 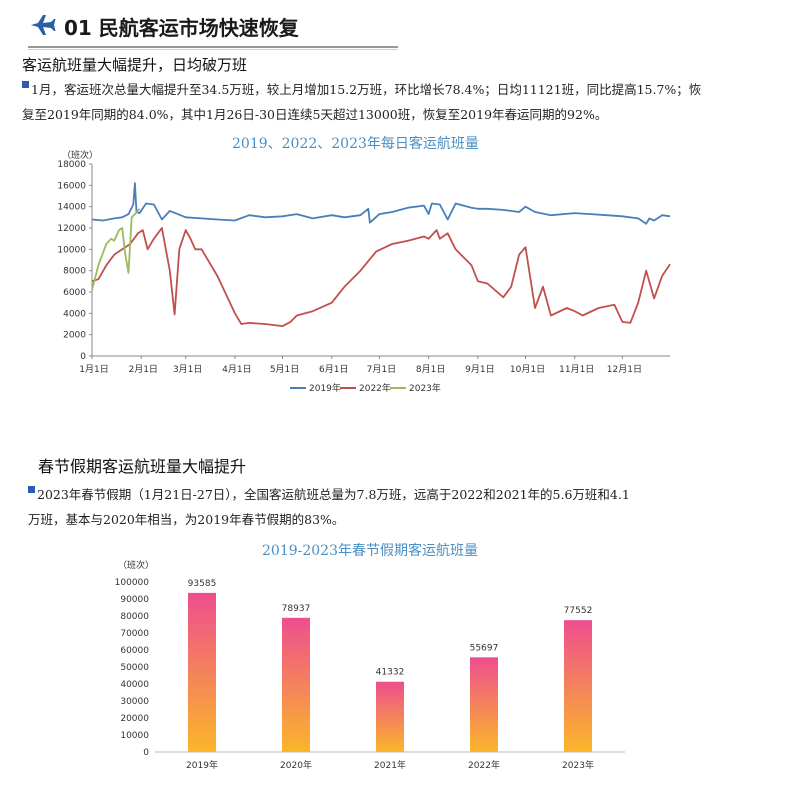 I want to click on y-tick-label: 100000, so click(x=132, y=583).